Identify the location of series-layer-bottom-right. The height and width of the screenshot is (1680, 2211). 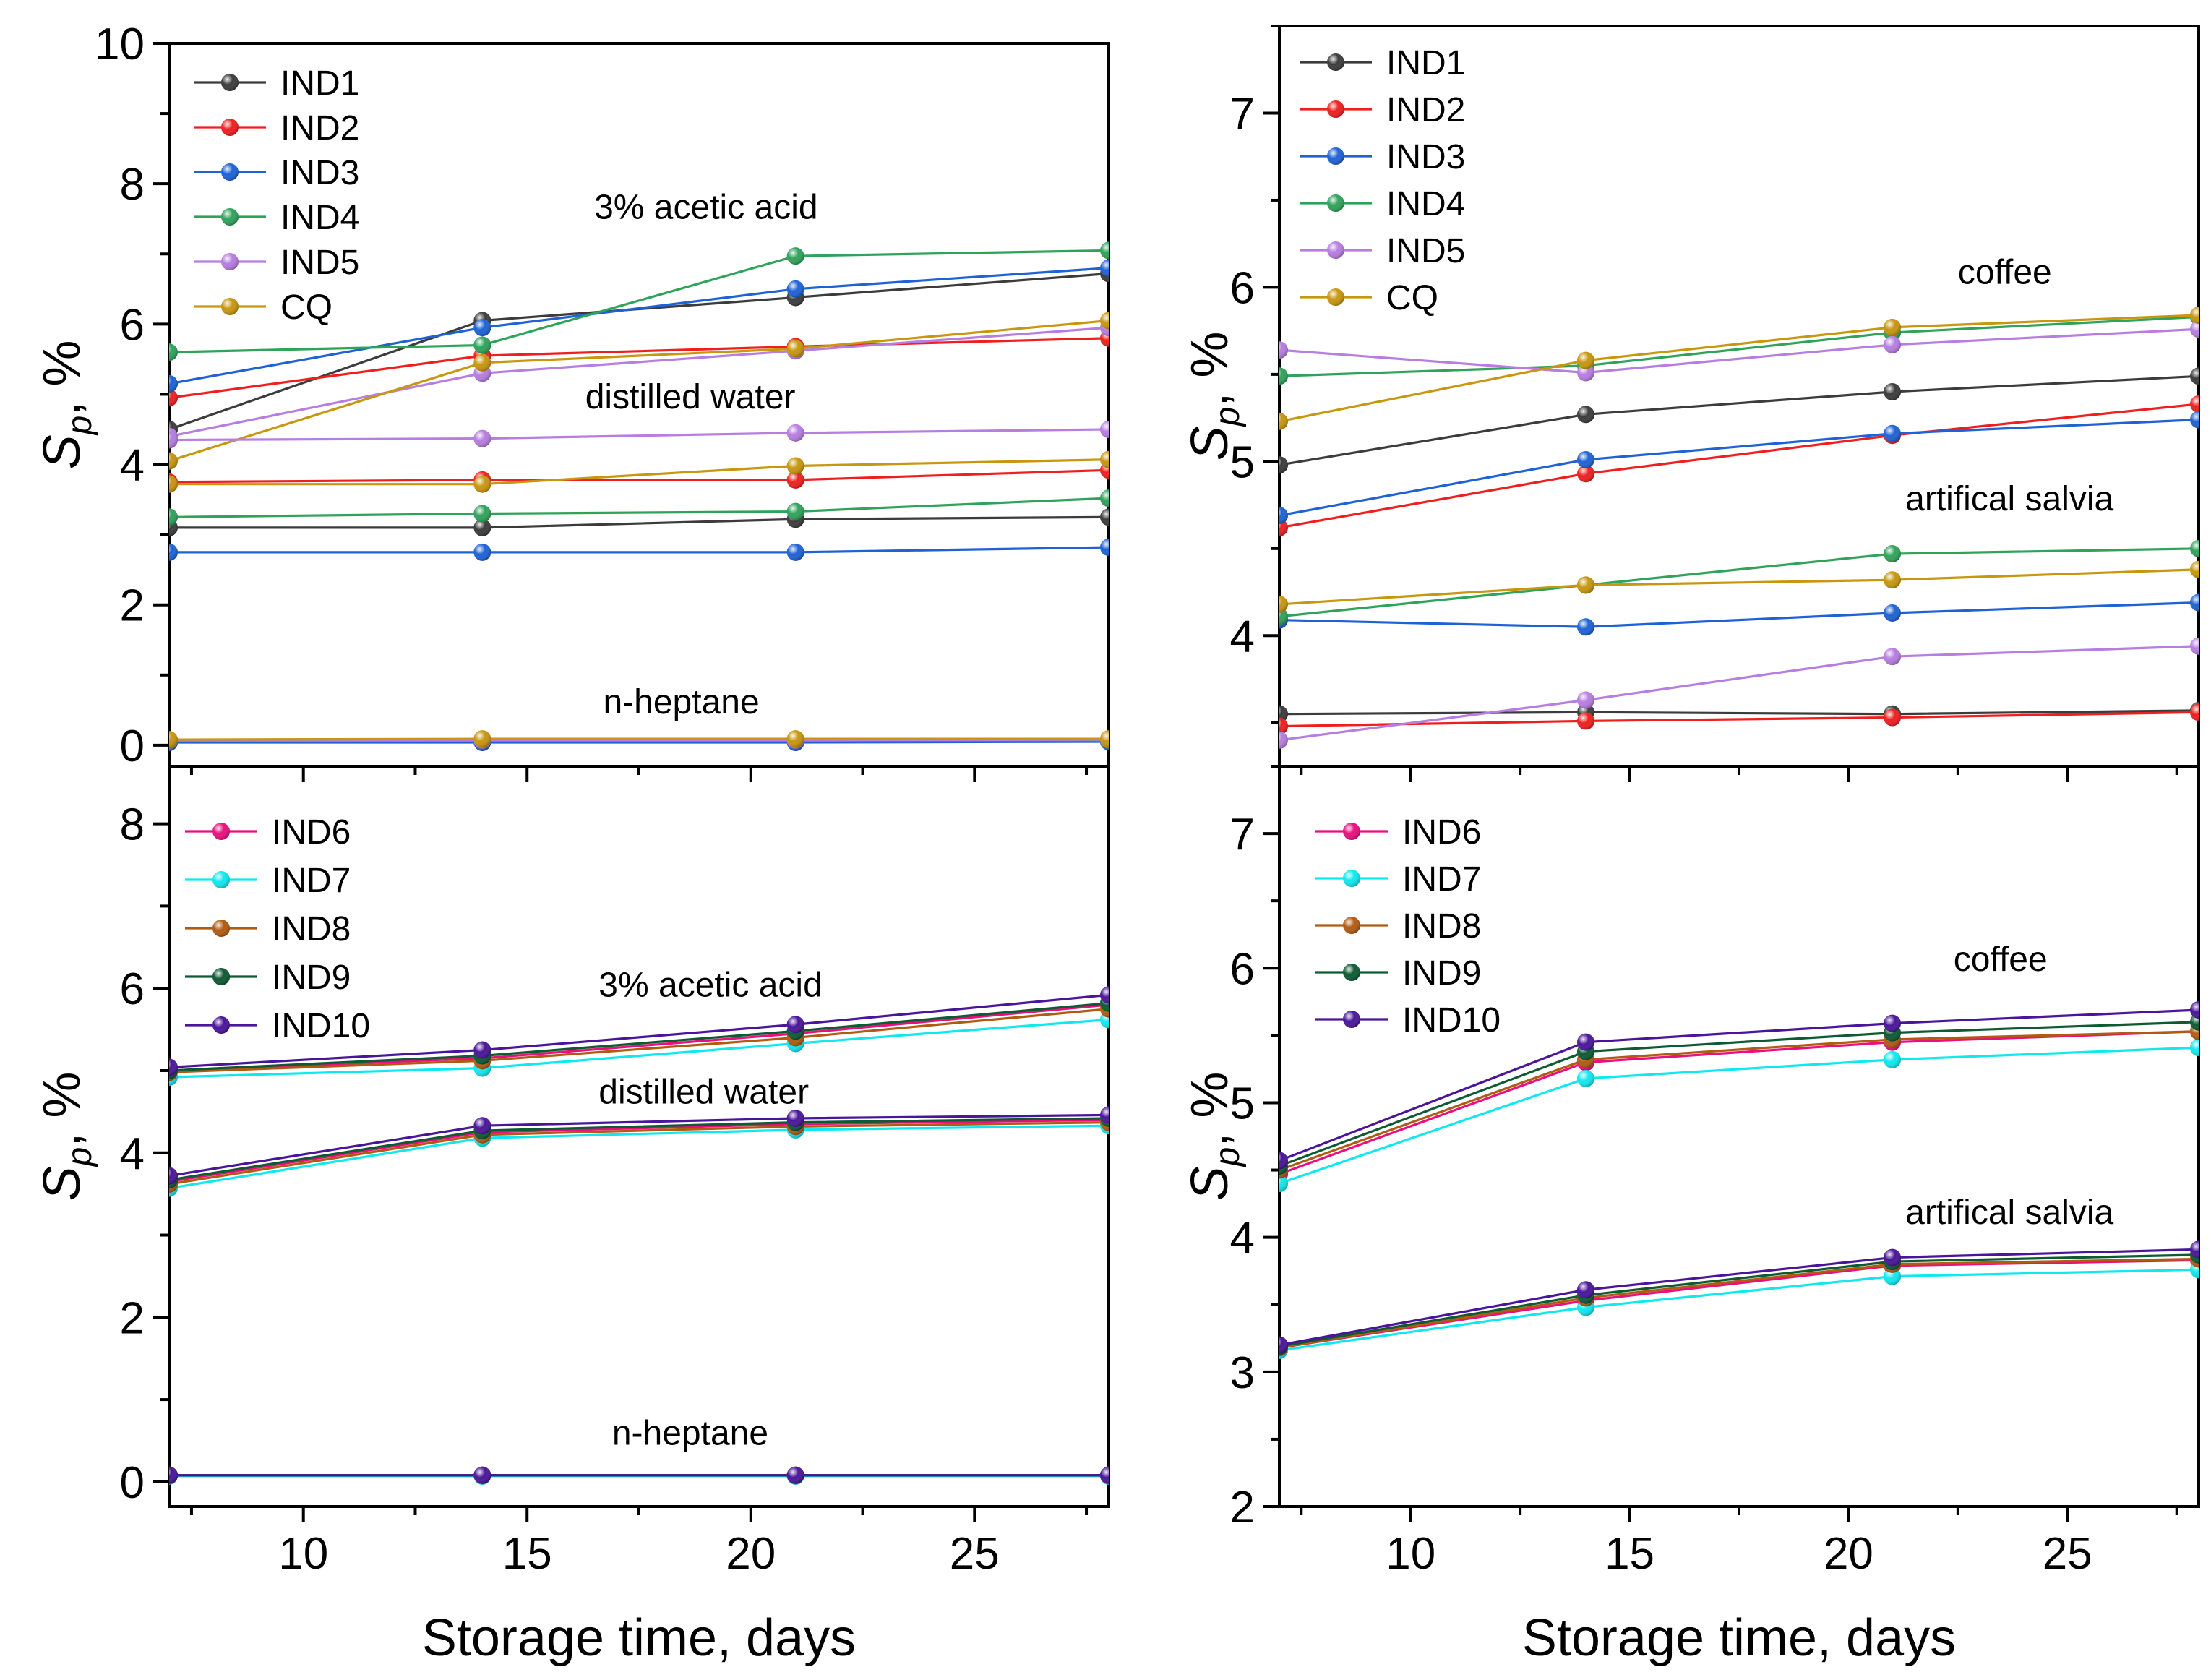
(1739, 1180).